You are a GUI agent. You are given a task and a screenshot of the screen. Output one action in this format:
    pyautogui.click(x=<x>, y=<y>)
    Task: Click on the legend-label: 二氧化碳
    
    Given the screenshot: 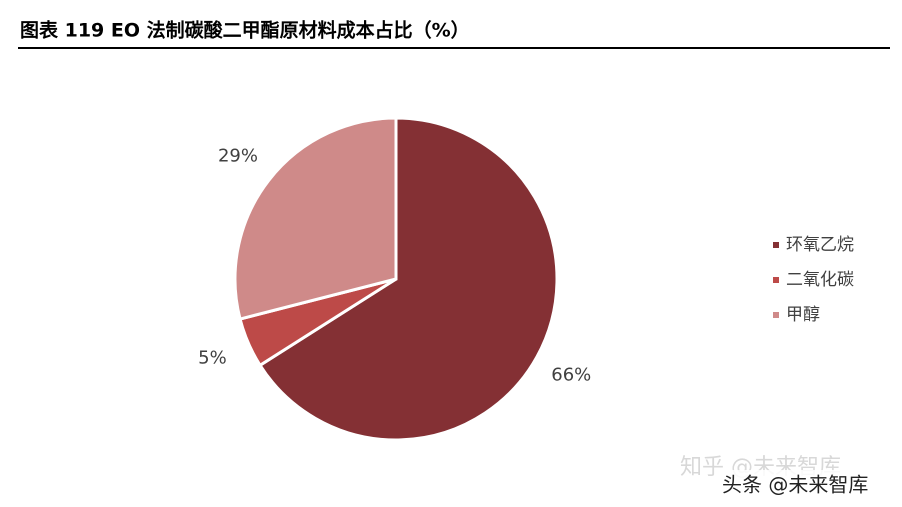 What is the action you would take?
    pyautogui.click(x=820, y=280)
    